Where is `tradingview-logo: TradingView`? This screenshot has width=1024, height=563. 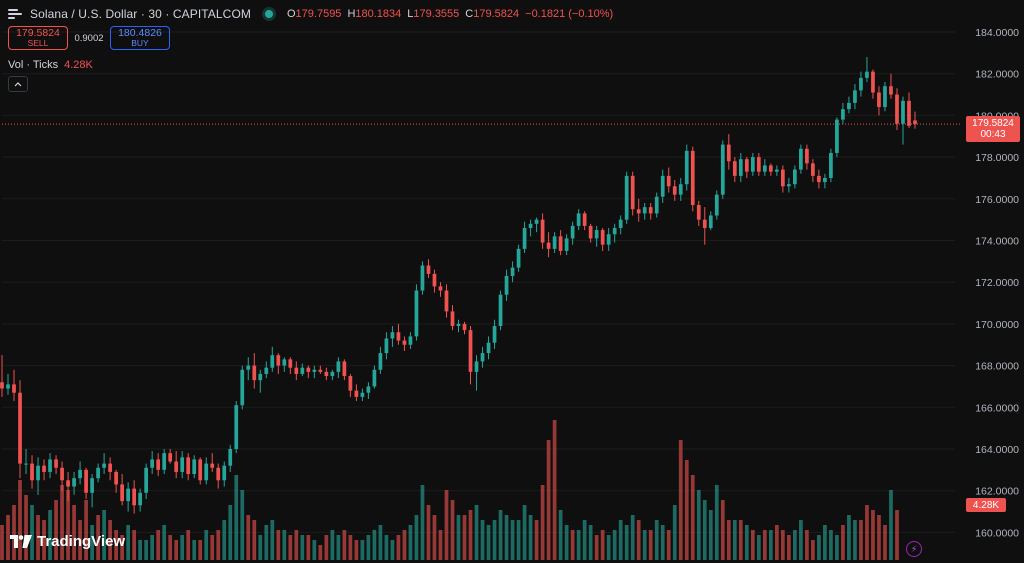
tradingview-logo: TradingView is located at coordinates (67, 541).